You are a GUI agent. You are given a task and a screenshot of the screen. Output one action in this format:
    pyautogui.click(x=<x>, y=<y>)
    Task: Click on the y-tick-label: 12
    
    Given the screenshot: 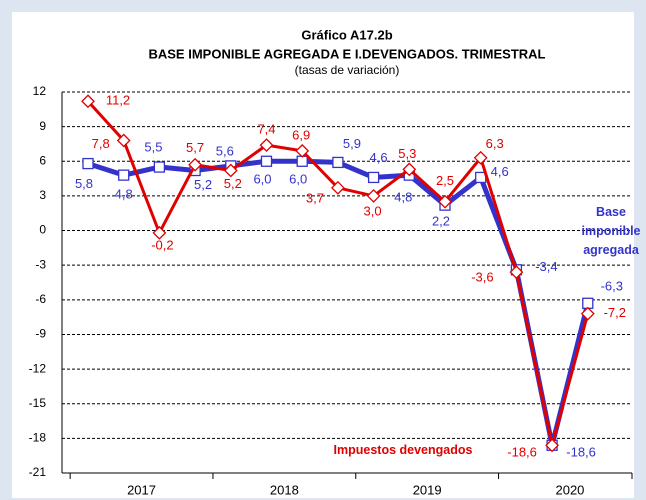 What is the action you would take?
    pyautogui.click(x=40, y=91)
    